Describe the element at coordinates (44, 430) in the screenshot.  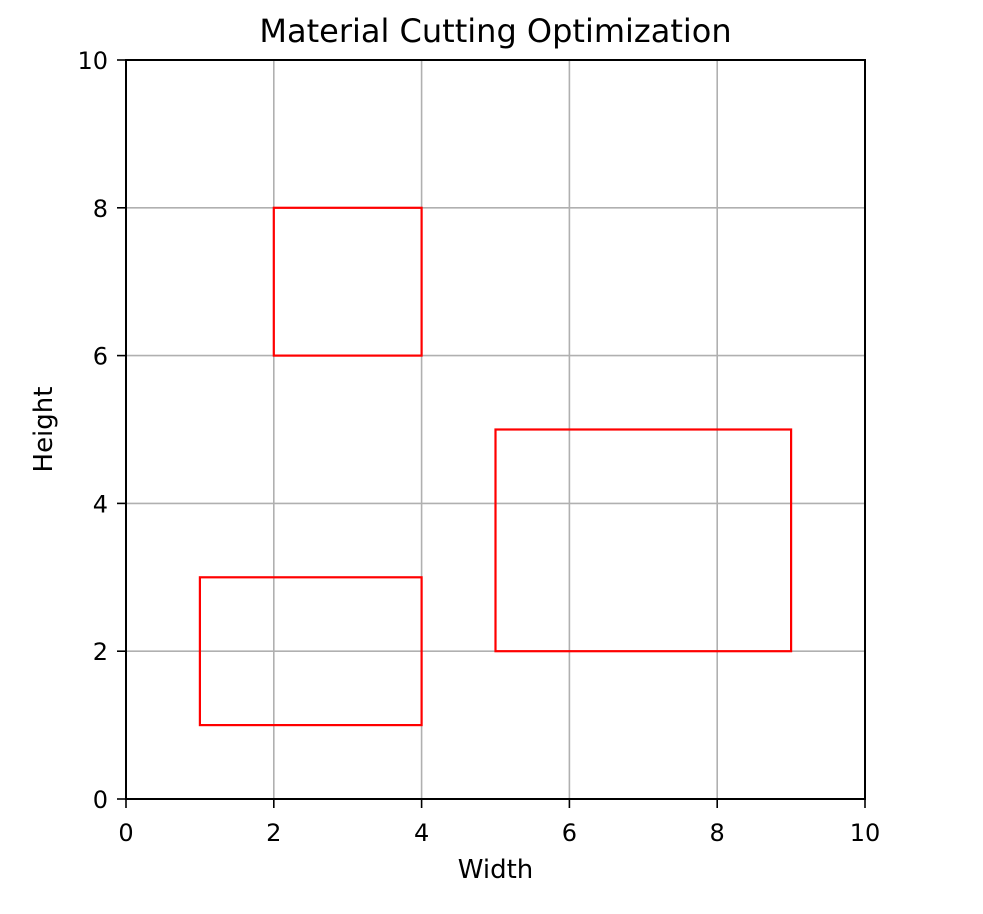
I see `y-axis-label: Height` at that location.